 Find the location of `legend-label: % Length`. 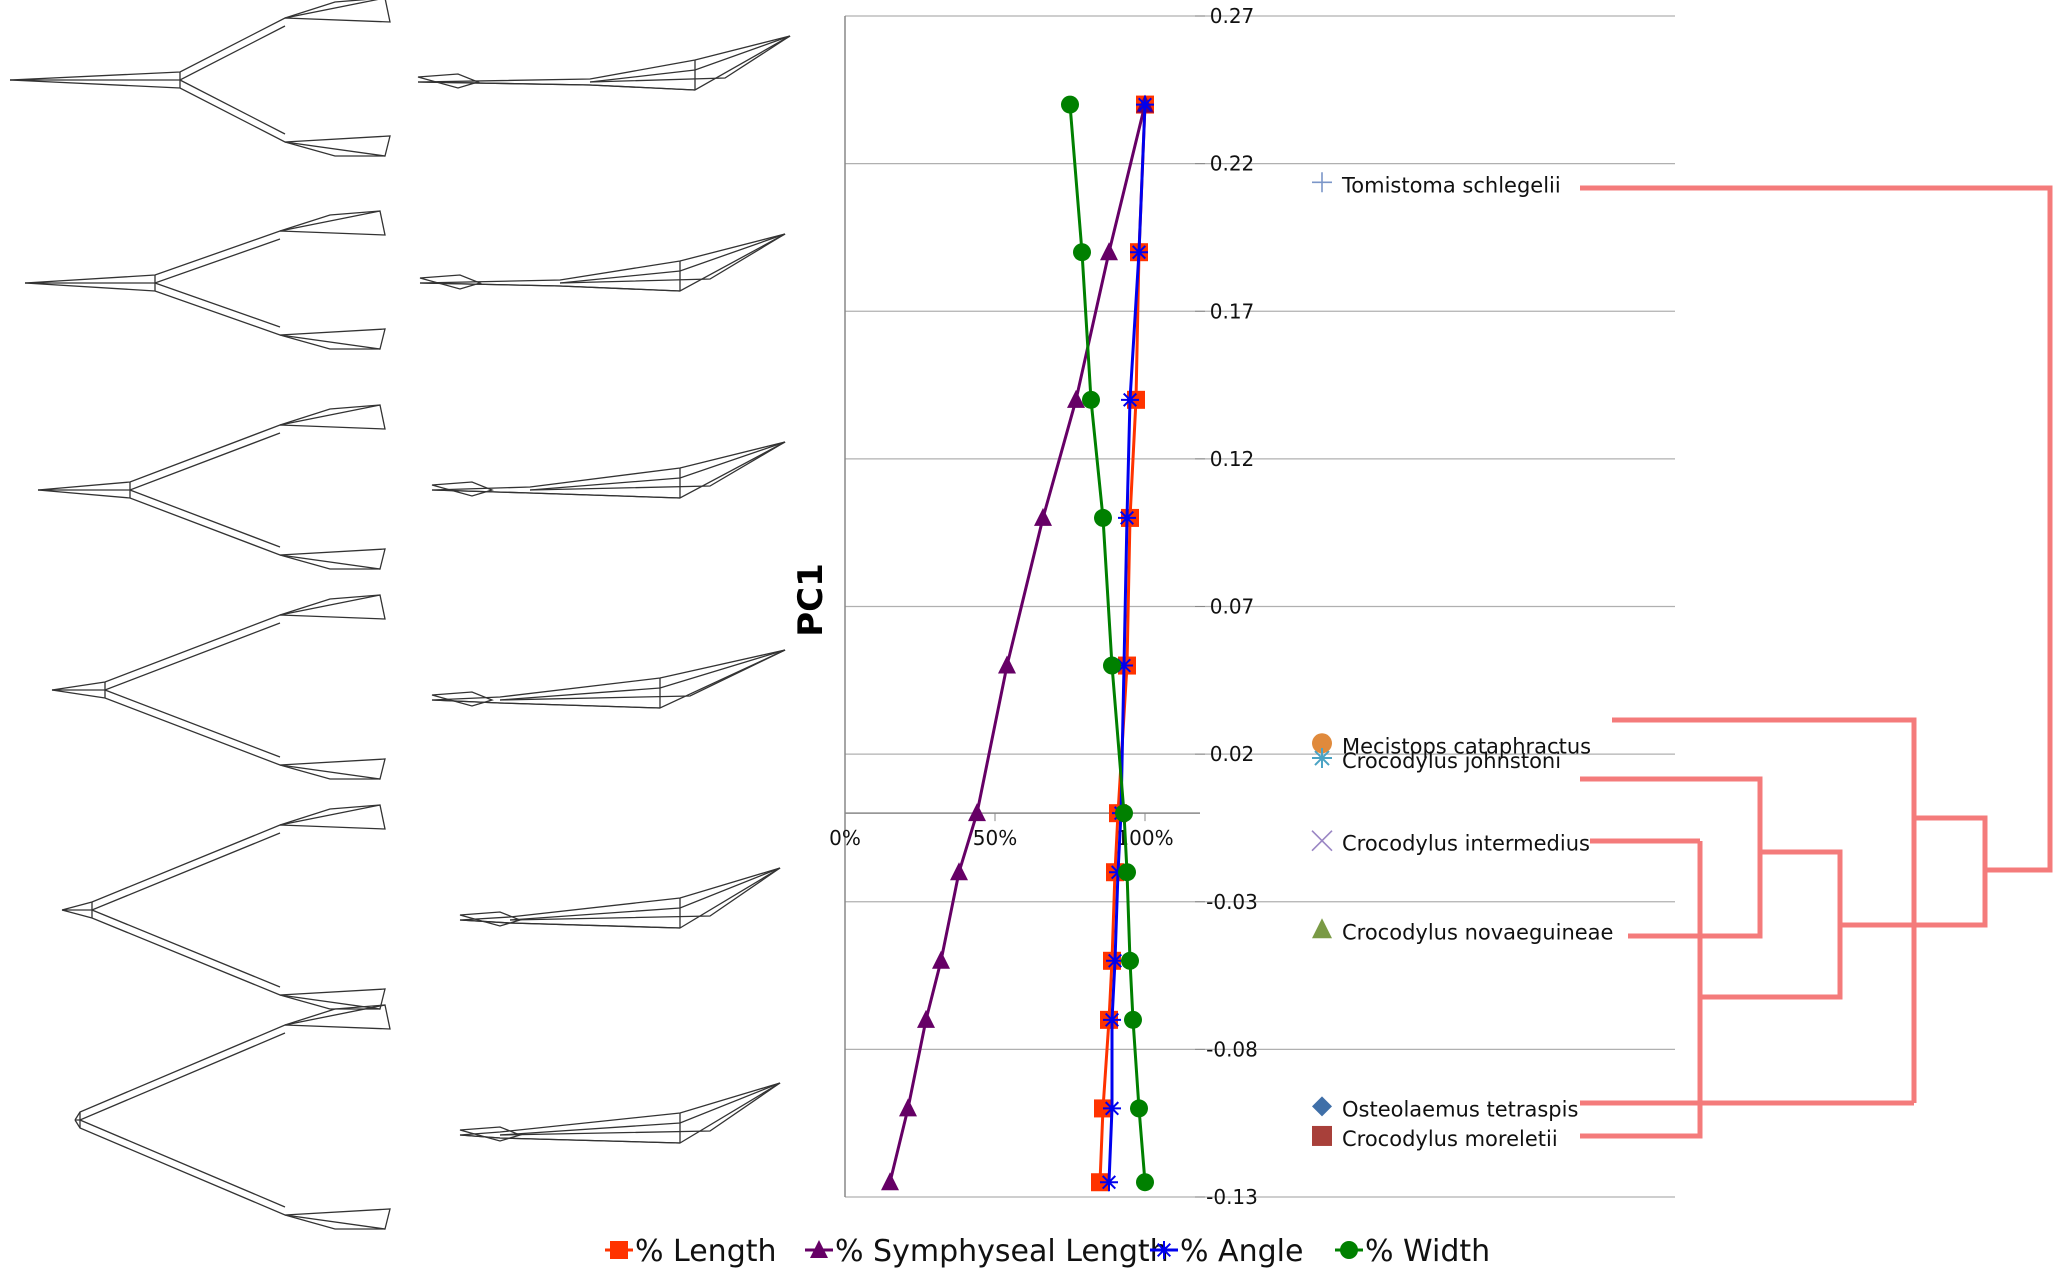

legend-label: % Length is located at coordinates (706, 1251).